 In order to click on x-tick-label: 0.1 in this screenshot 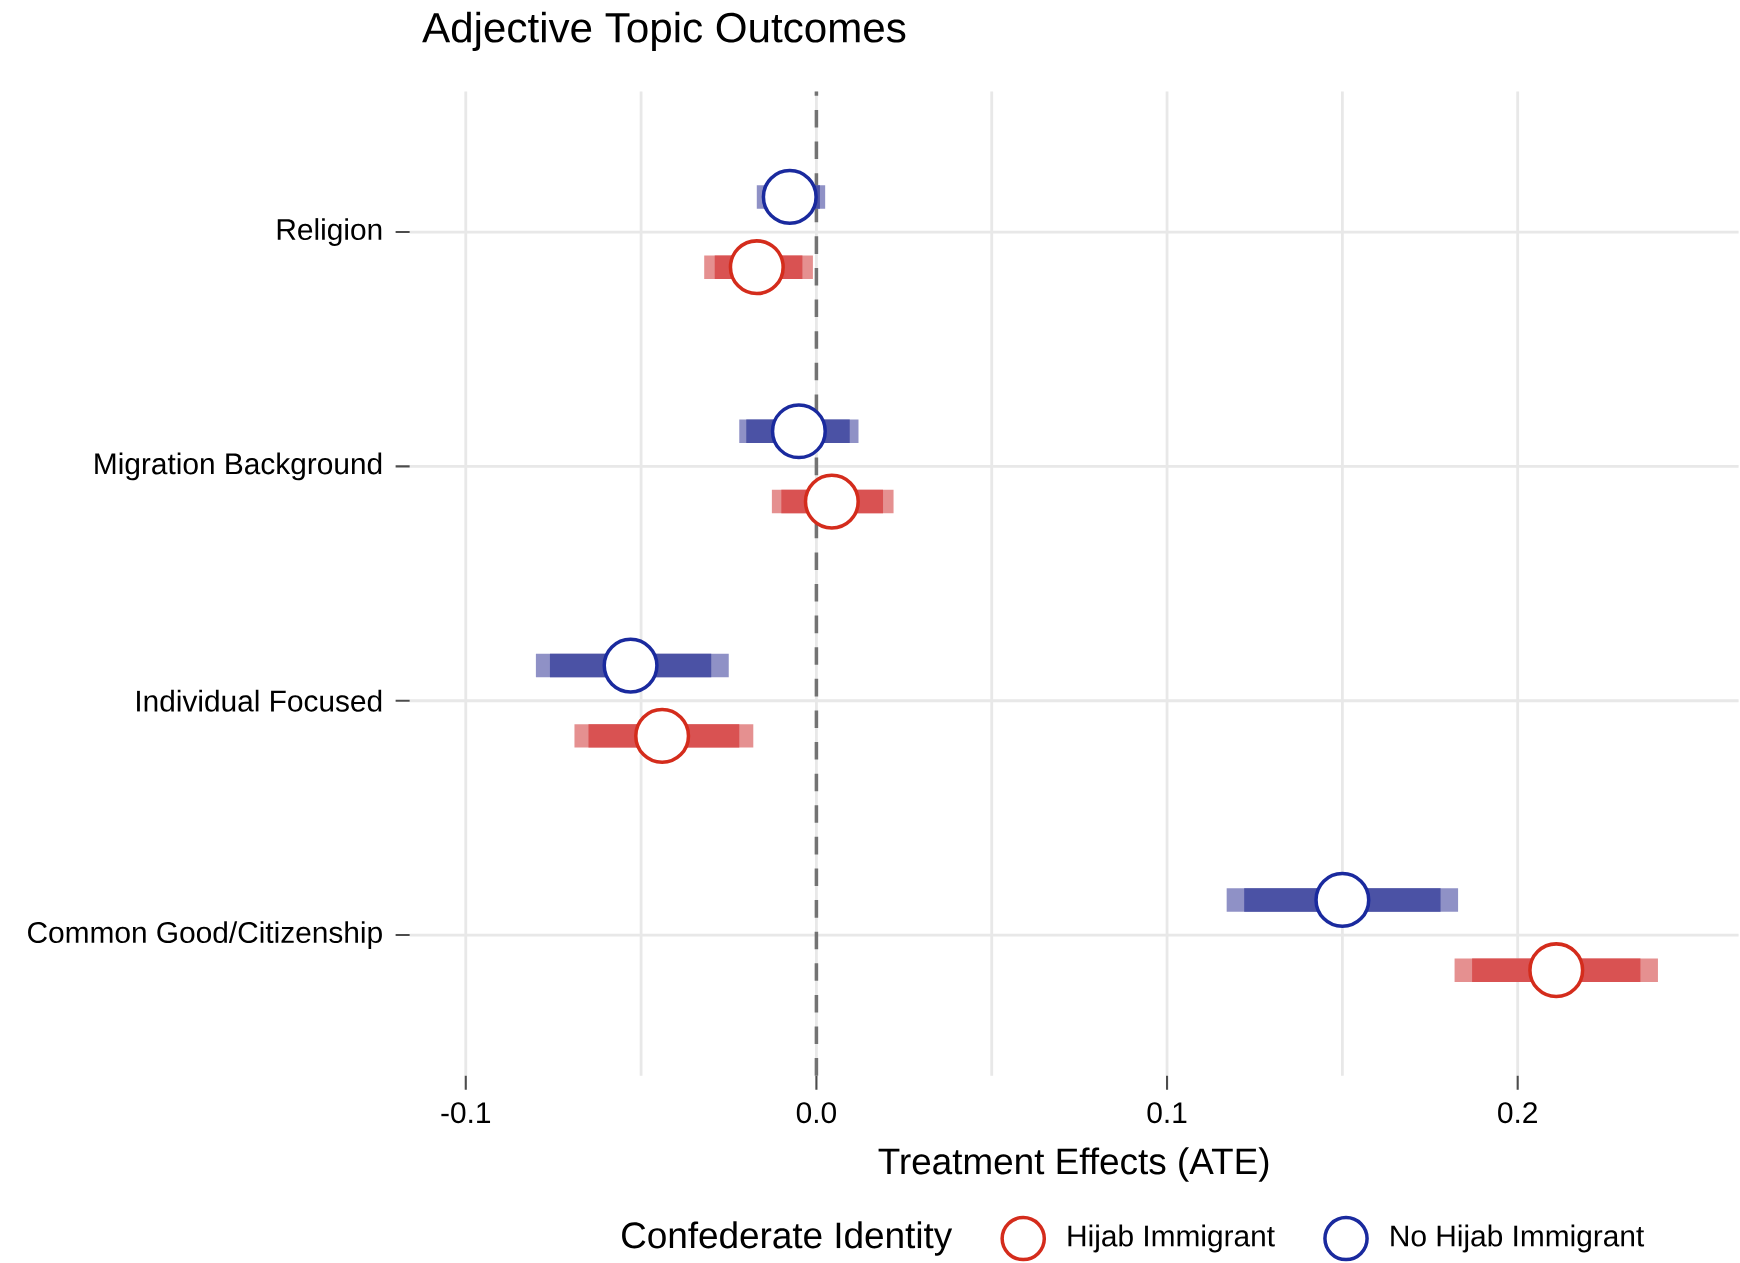, I will do `click(1167, 1113)`.